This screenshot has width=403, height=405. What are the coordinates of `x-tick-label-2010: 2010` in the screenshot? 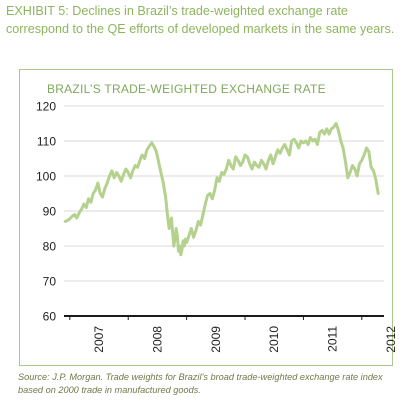 It's located at (274, 339).